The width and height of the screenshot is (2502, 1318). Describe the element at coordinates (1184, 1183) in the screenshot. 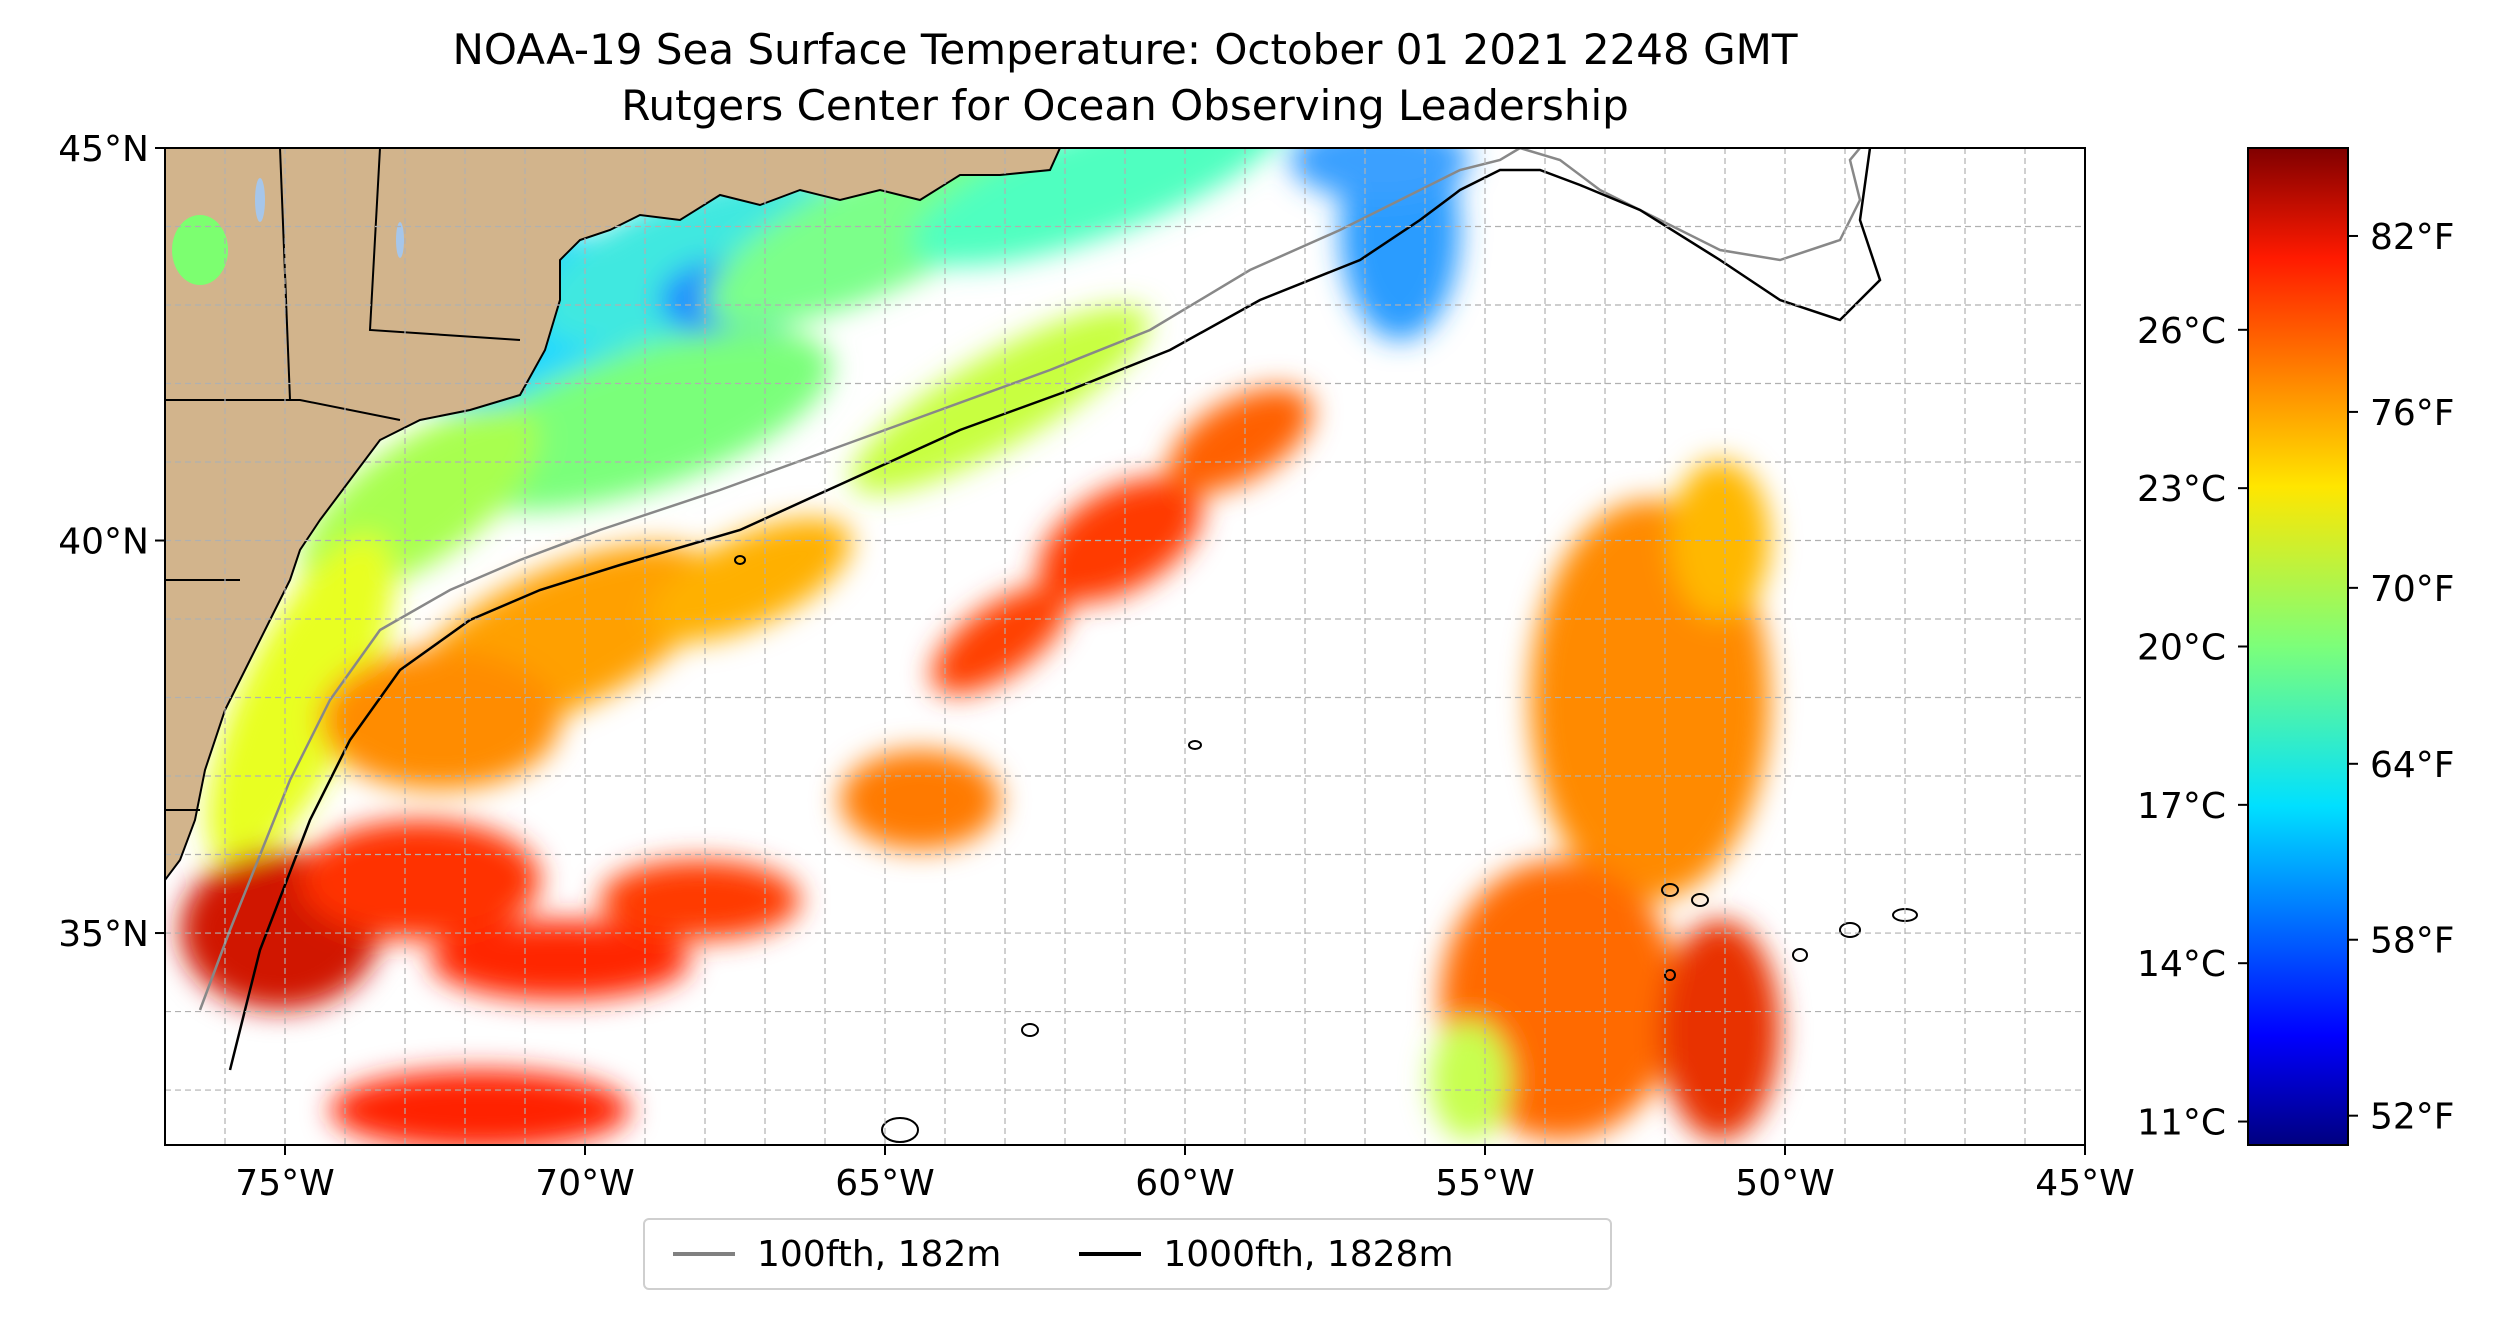

I see `lon-tick-label: 60°W` at that location.